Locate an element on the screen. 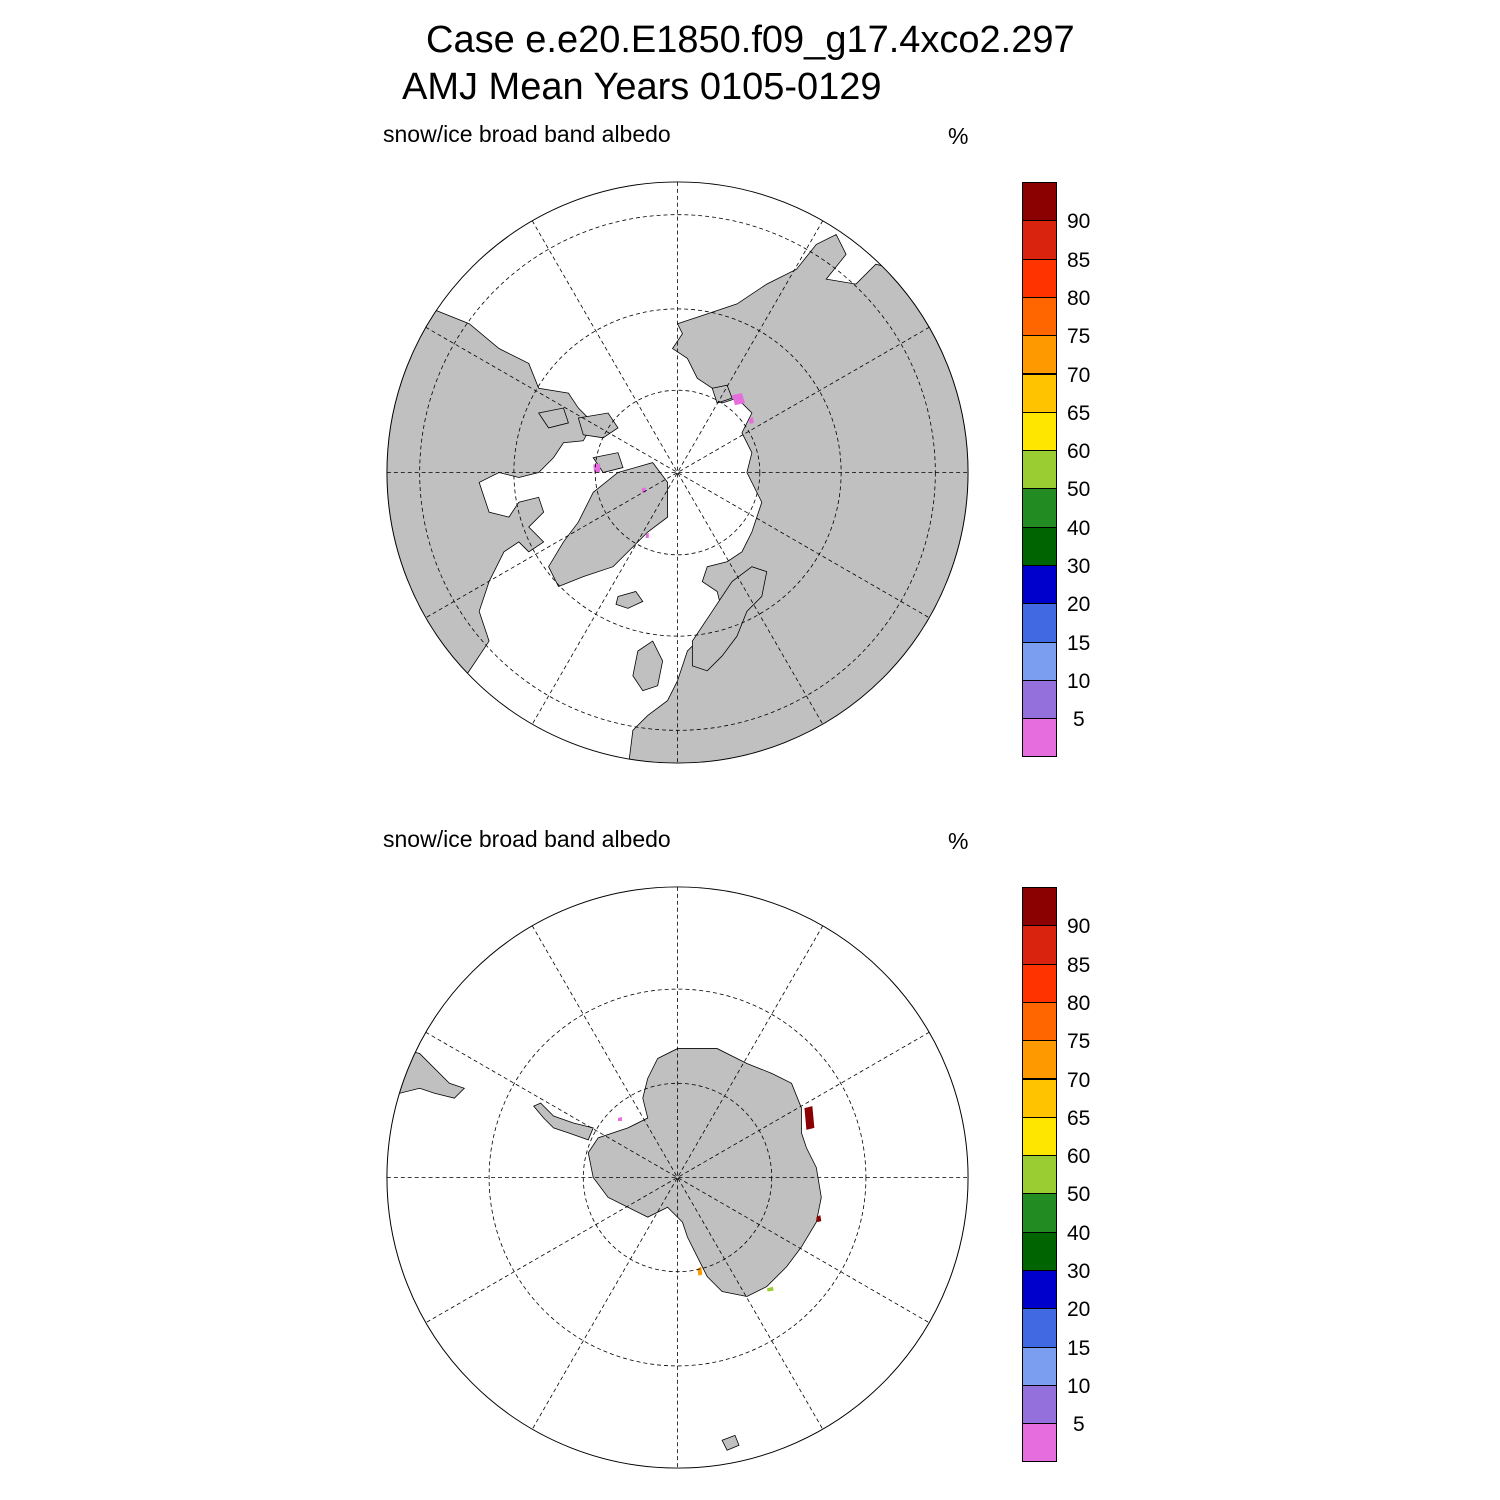 This screenshot has width=1500, height=1500. landmass-north-america is located at coordinates (490, 512).